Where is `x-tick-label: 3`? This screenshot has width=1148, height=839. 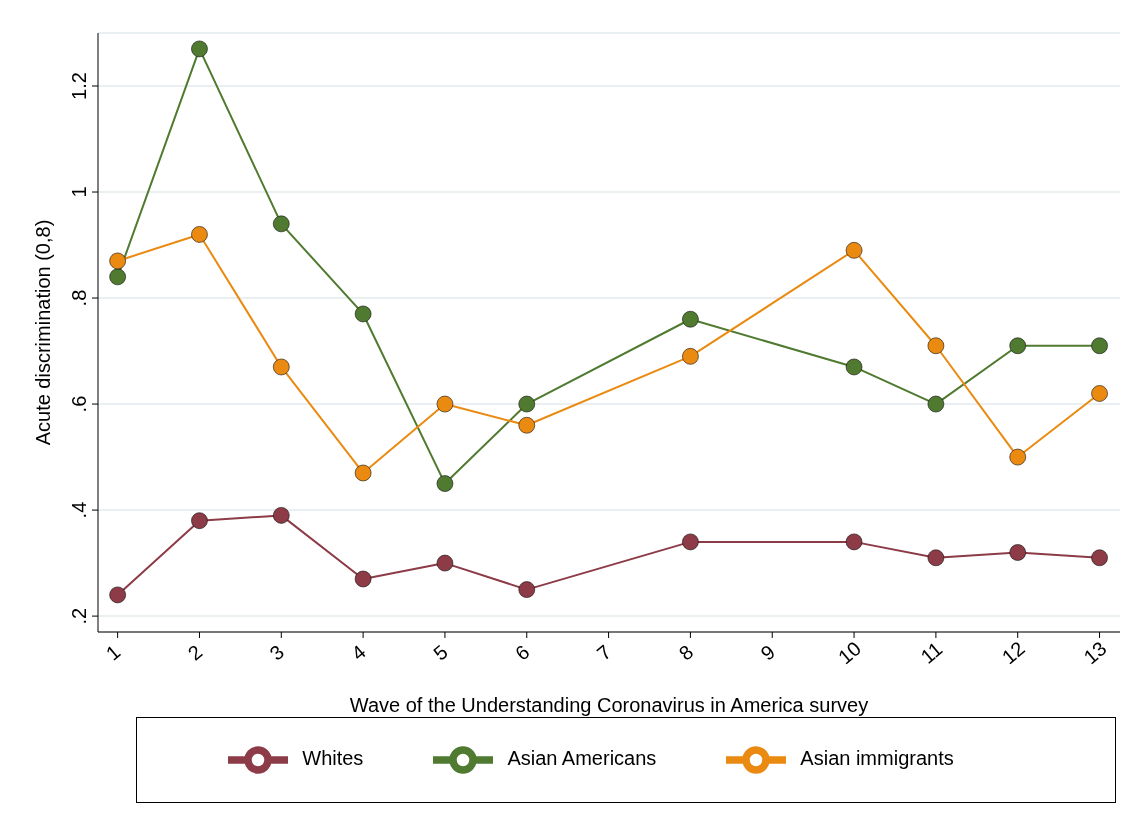
x-tick-label: 3 is located at coordinates (277, 652).